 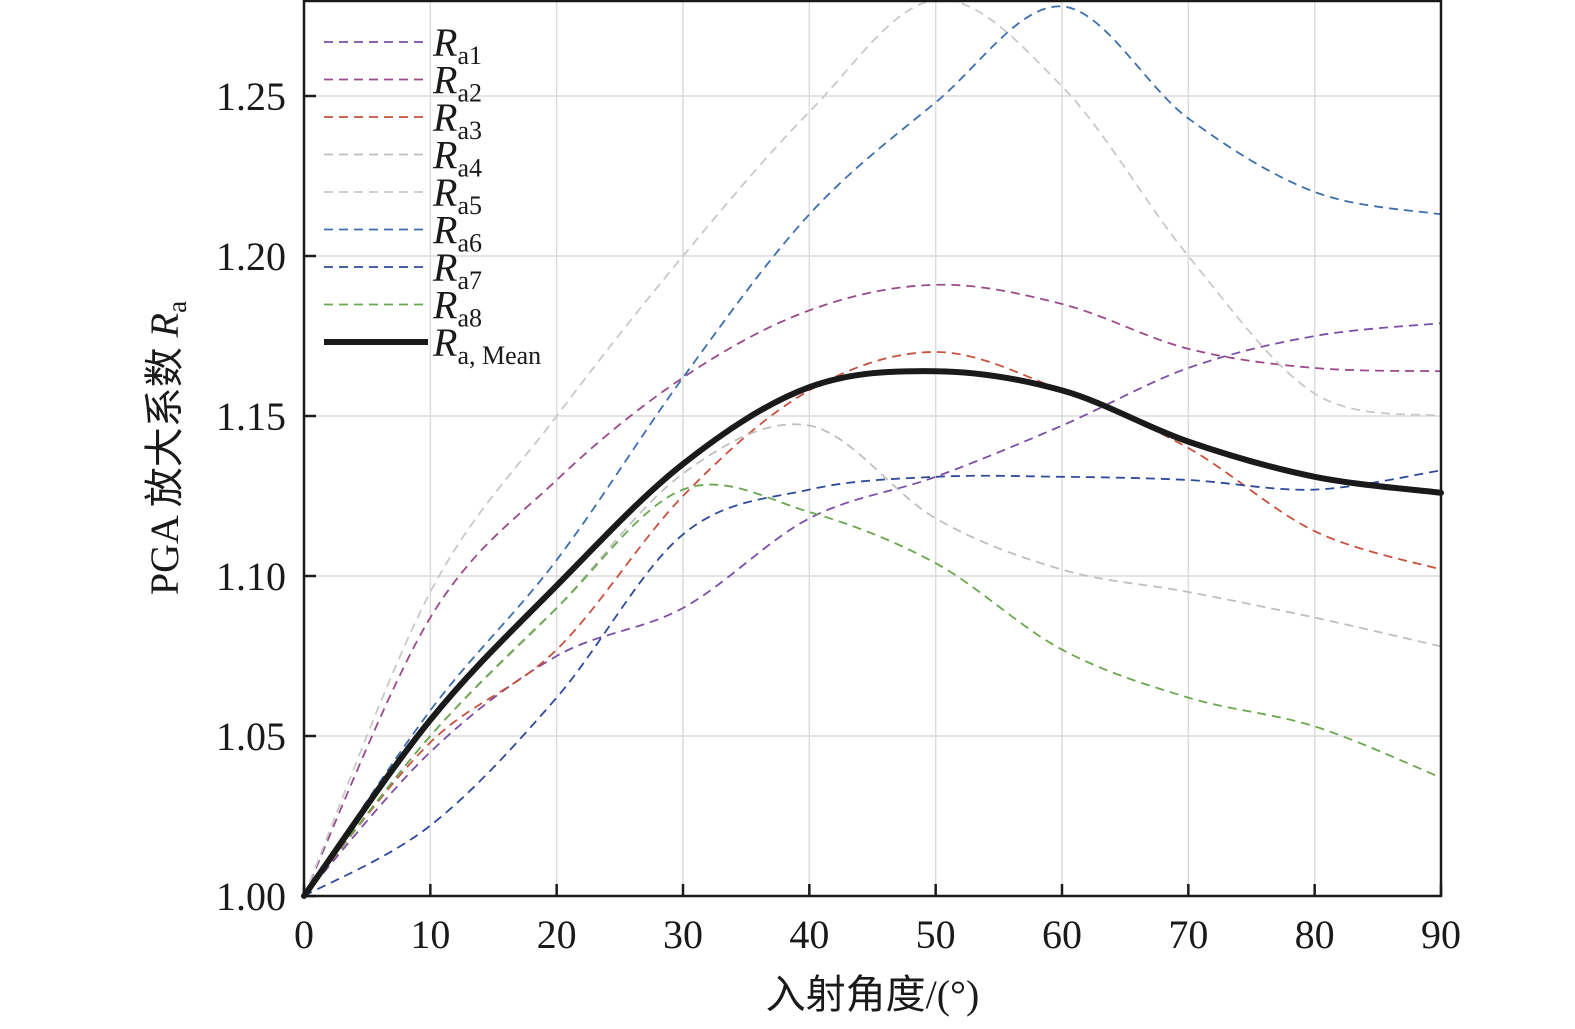 I want to click on legend-label: Ra2, so click(x=457, y=83).